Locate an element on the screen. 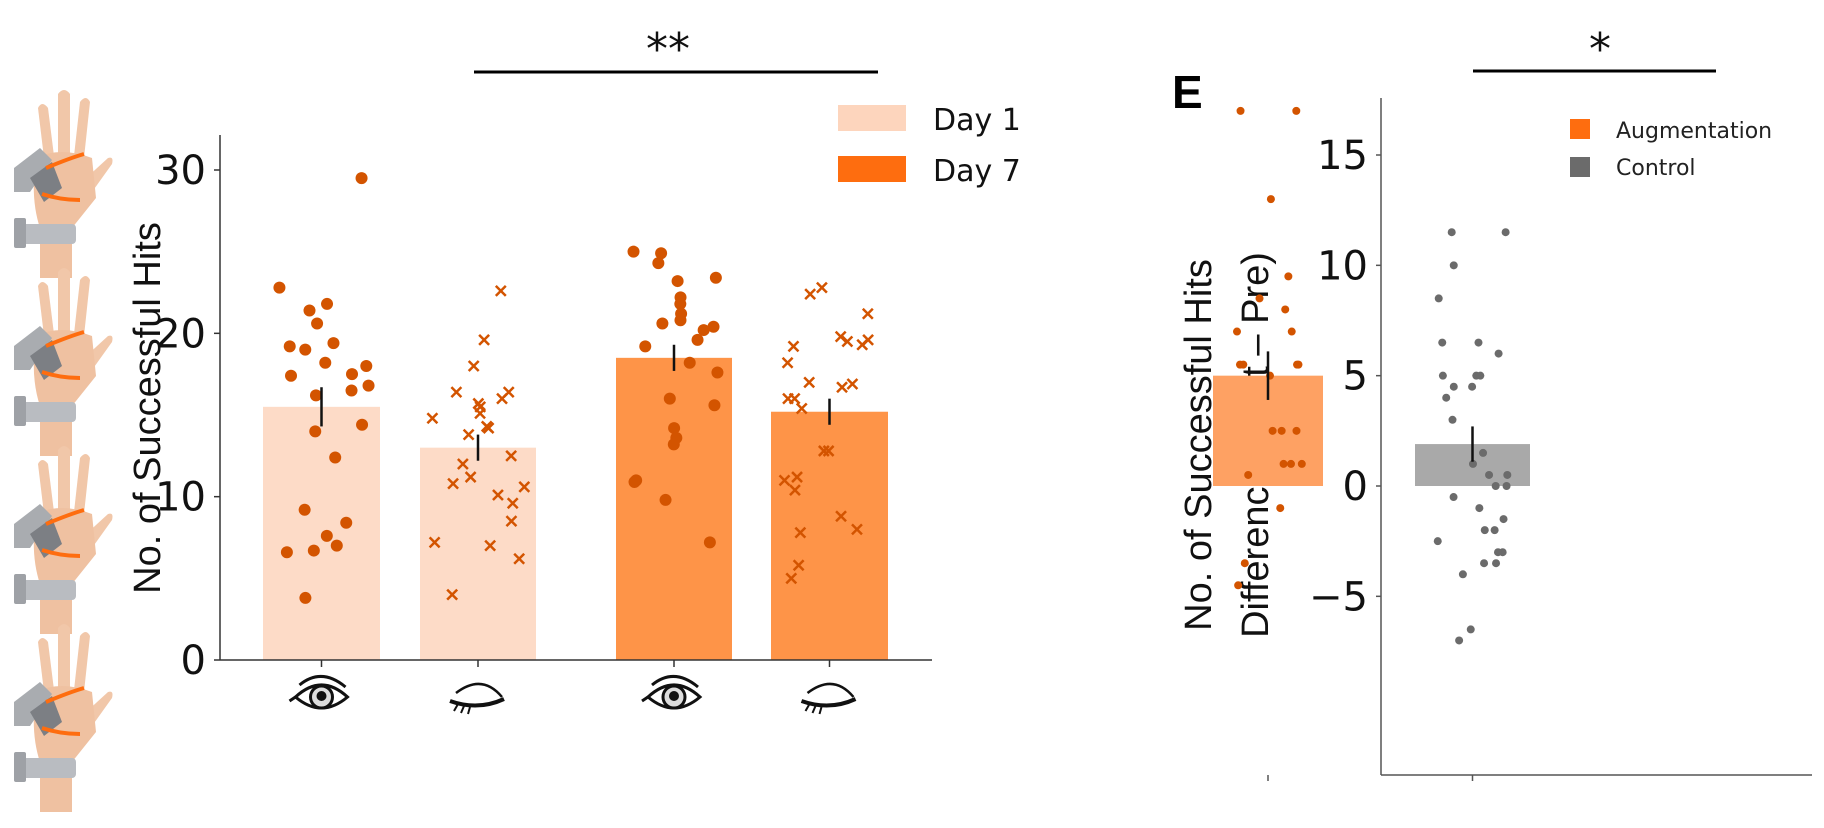  robotic-thumb-base is located at coordinates (46, 538).